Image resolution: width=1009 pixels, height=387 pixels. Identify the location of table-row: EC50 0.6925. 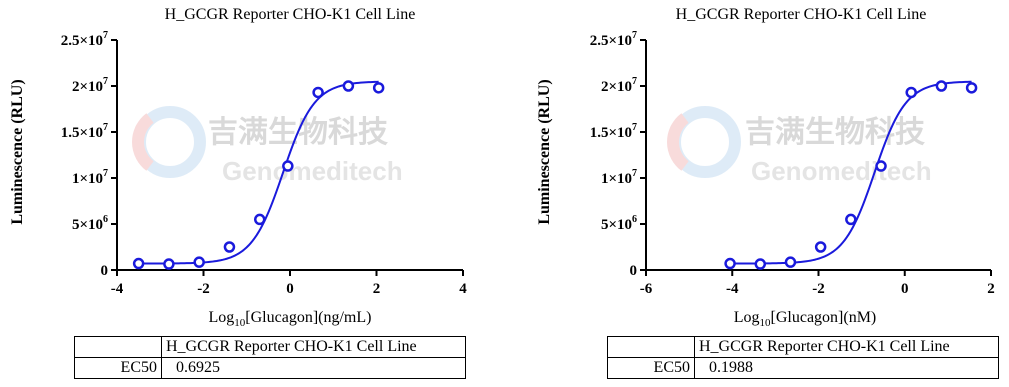
(270, 368).